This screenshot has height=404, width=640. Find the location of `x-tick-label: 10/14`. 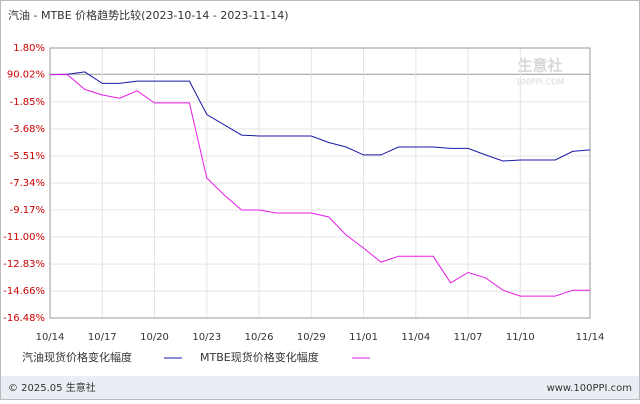

x-tick-label: 10/14 is located at coordinates (50, 337).